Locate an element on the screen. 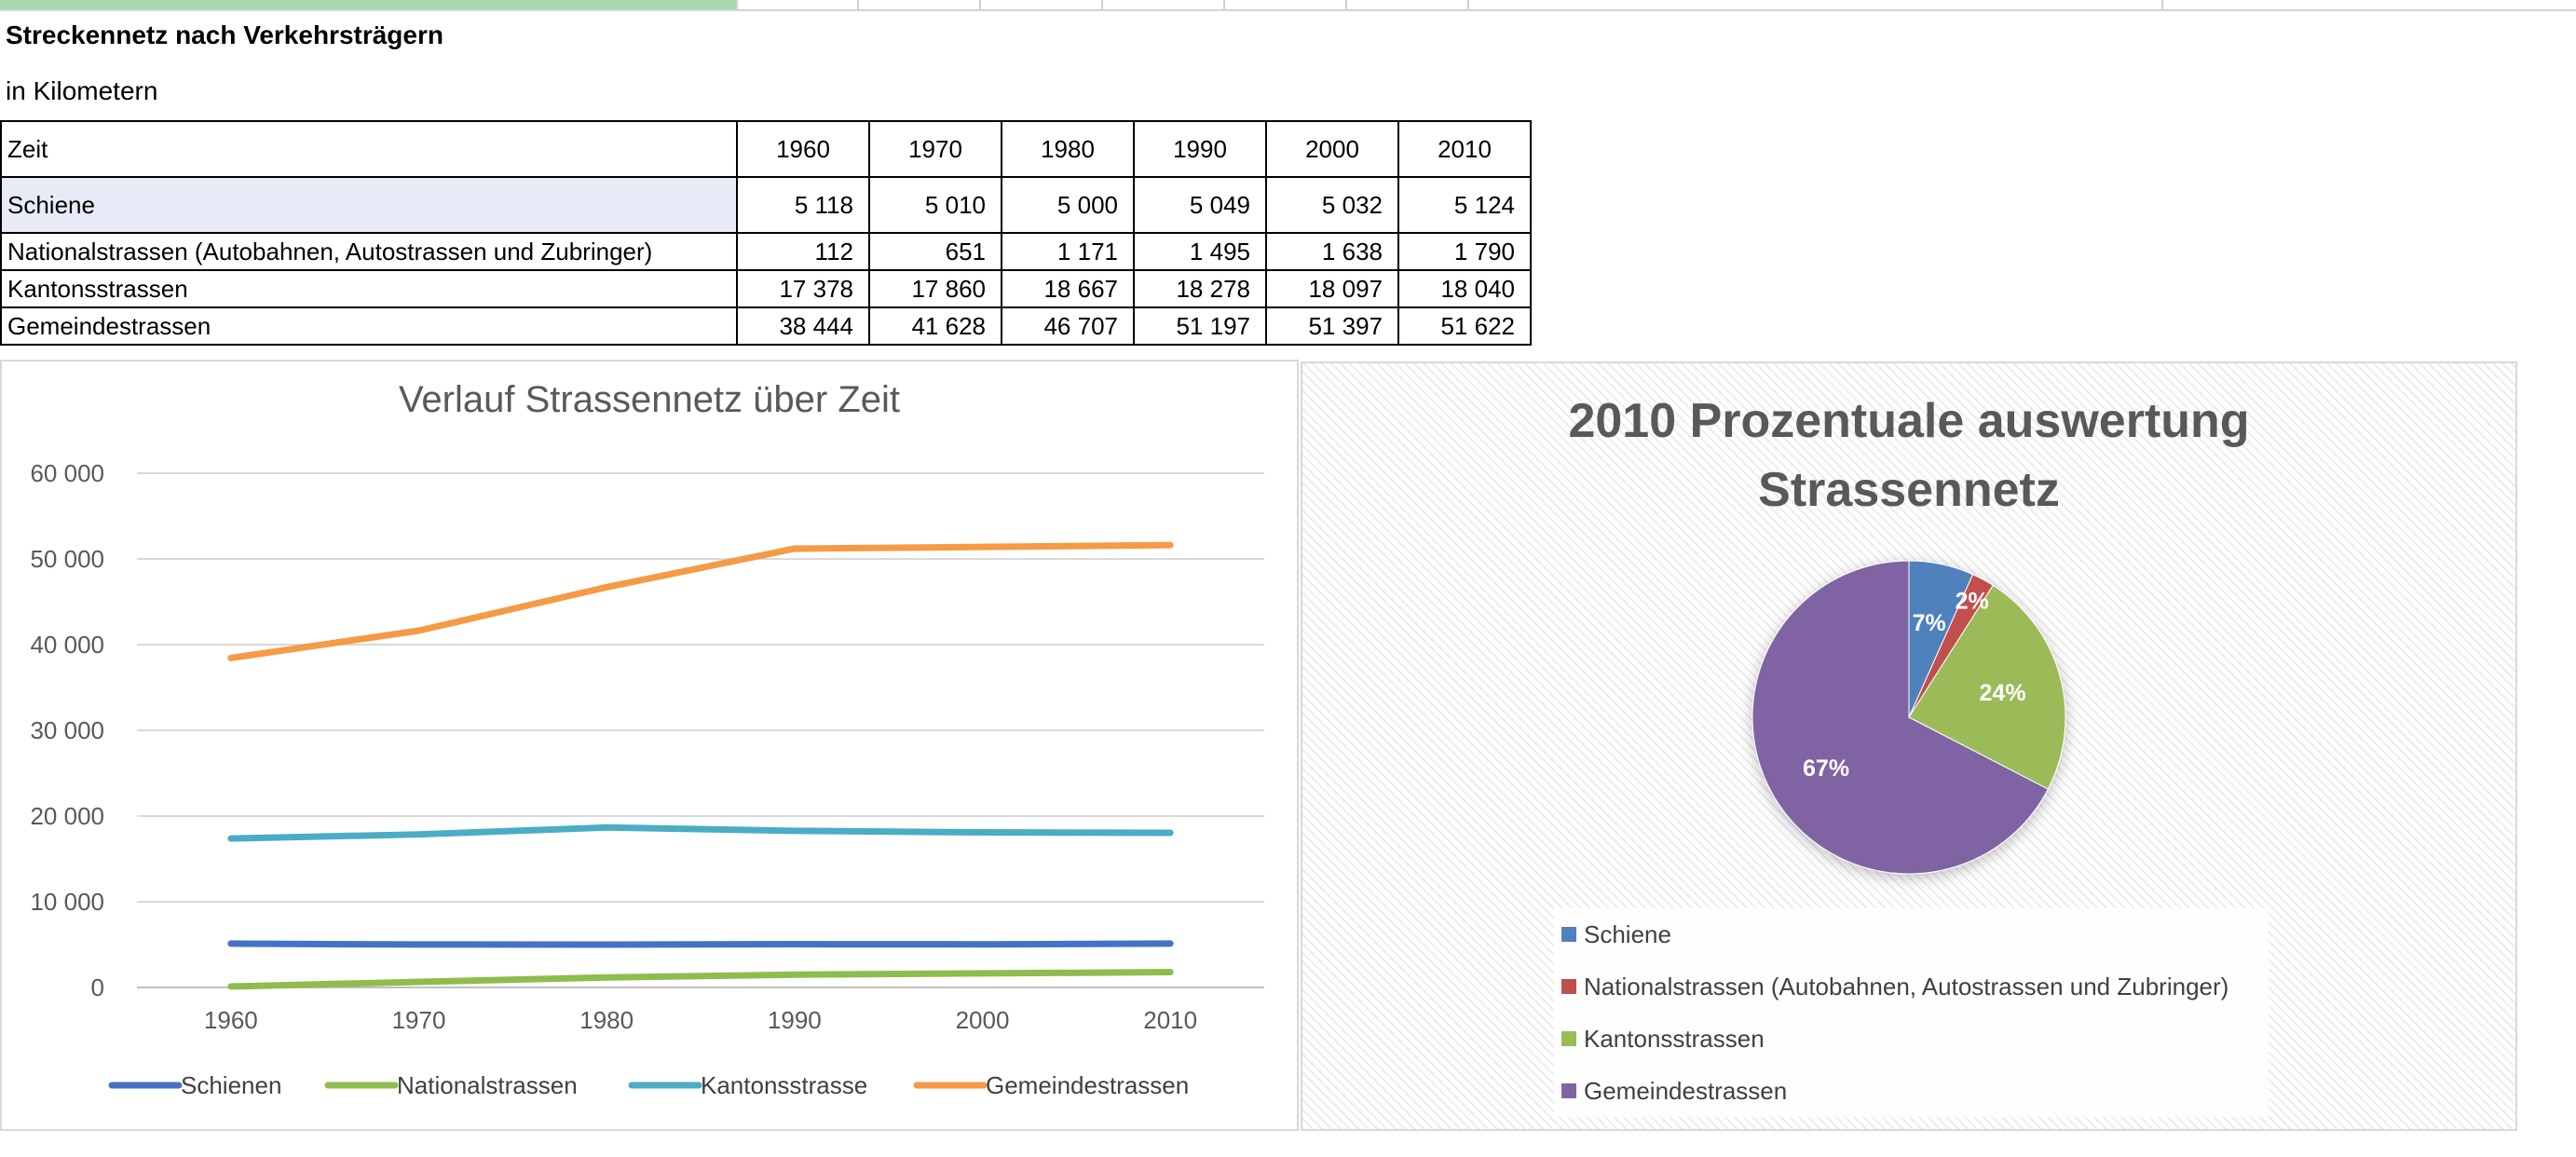 The width and height of the screenshot is (2576, 1157). chart-title: Strassennetz is located at coordinates (1909, 490).